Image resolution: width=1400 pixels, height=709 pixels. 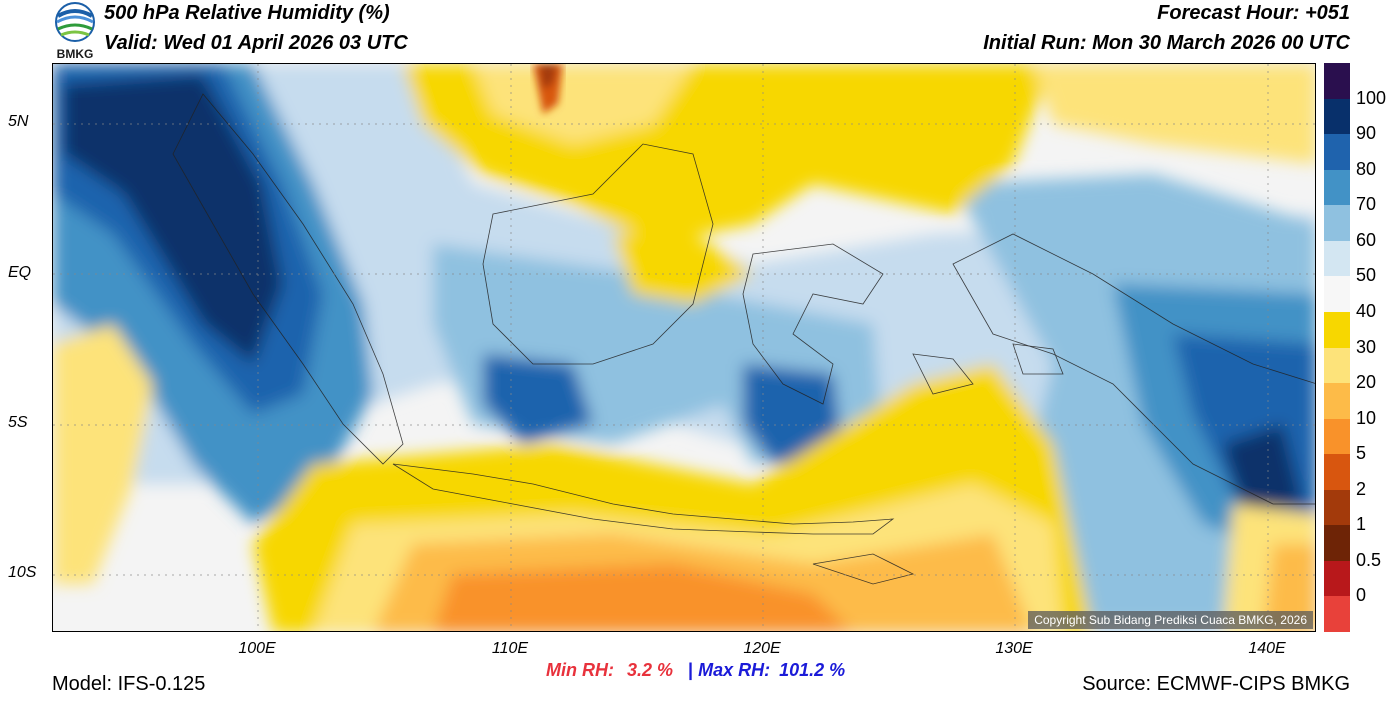 I want to click on max-rh-label: Max RH:, so click(x=734, y=670).